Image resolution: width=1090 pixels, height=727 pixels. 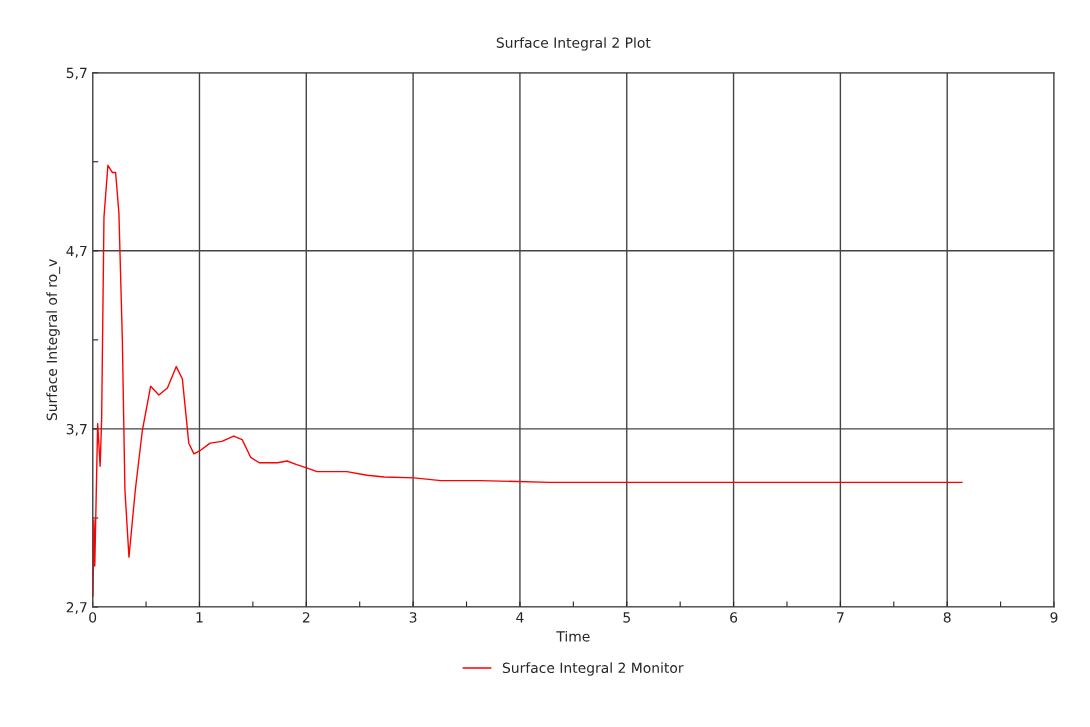 I want to click on y-axis-title: Surface Integral of ro_v, so click(x=53, y=340).